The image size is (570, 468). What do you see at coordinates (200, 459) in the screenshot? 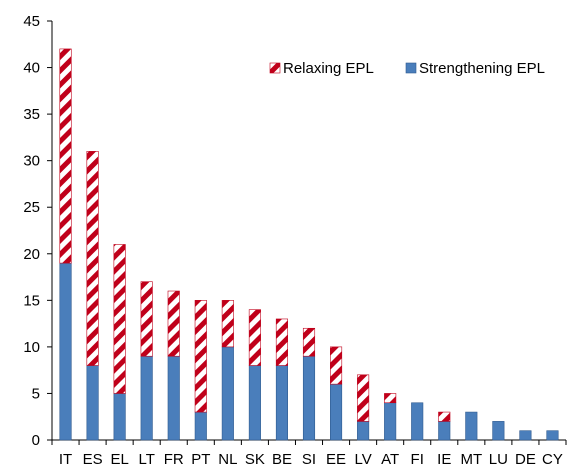
I see `x-tick-label: PT` at bounding box center [200, 459].